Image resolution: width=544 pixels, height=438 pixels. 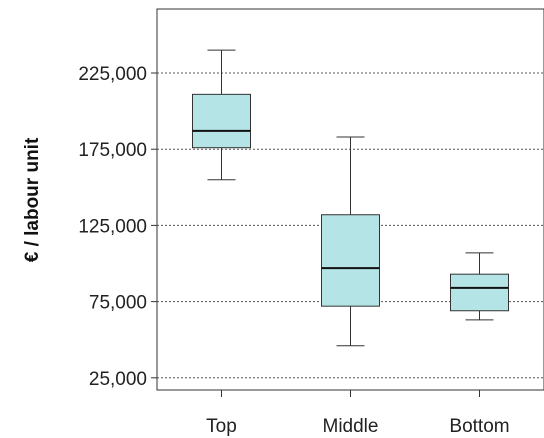 What do you see at coordinates (112, 74) in the screenshot?
I see `y-tick-label: 225,000` at bounding box center [112, 74].